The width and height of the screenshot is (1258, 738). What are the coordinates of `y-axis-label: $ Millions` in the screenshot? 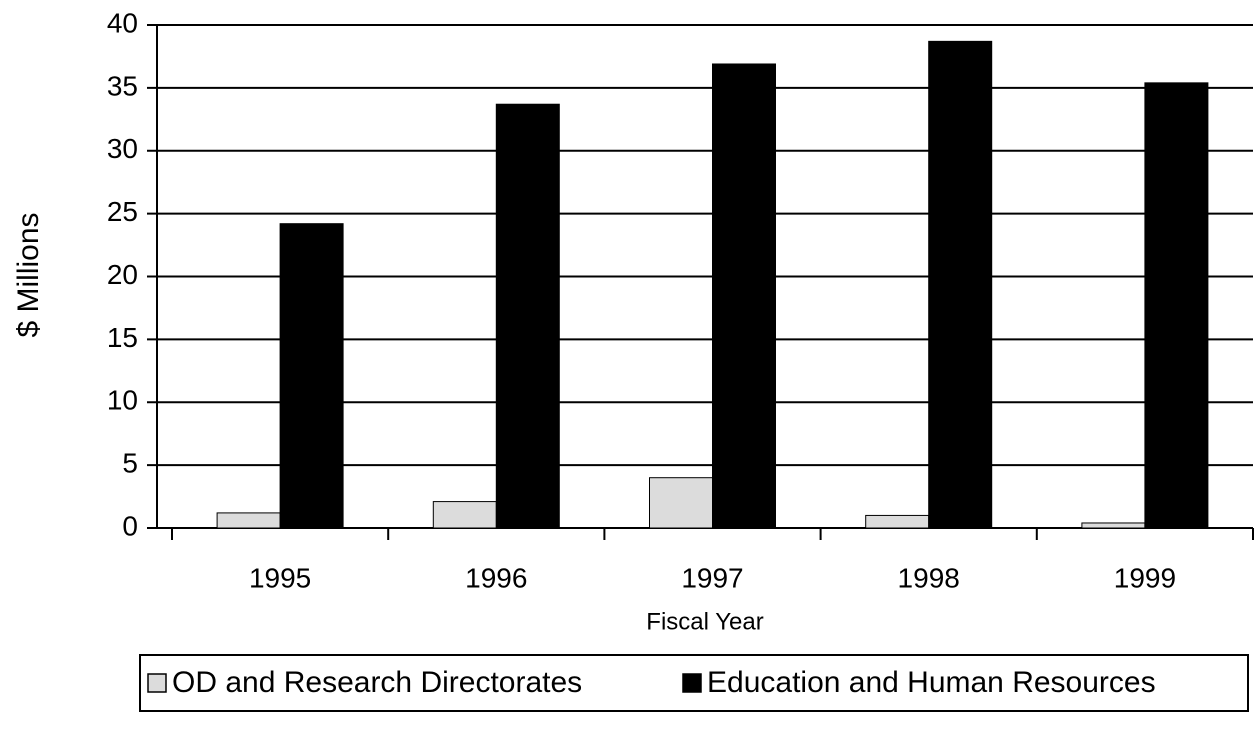 It's located at (28, 274).